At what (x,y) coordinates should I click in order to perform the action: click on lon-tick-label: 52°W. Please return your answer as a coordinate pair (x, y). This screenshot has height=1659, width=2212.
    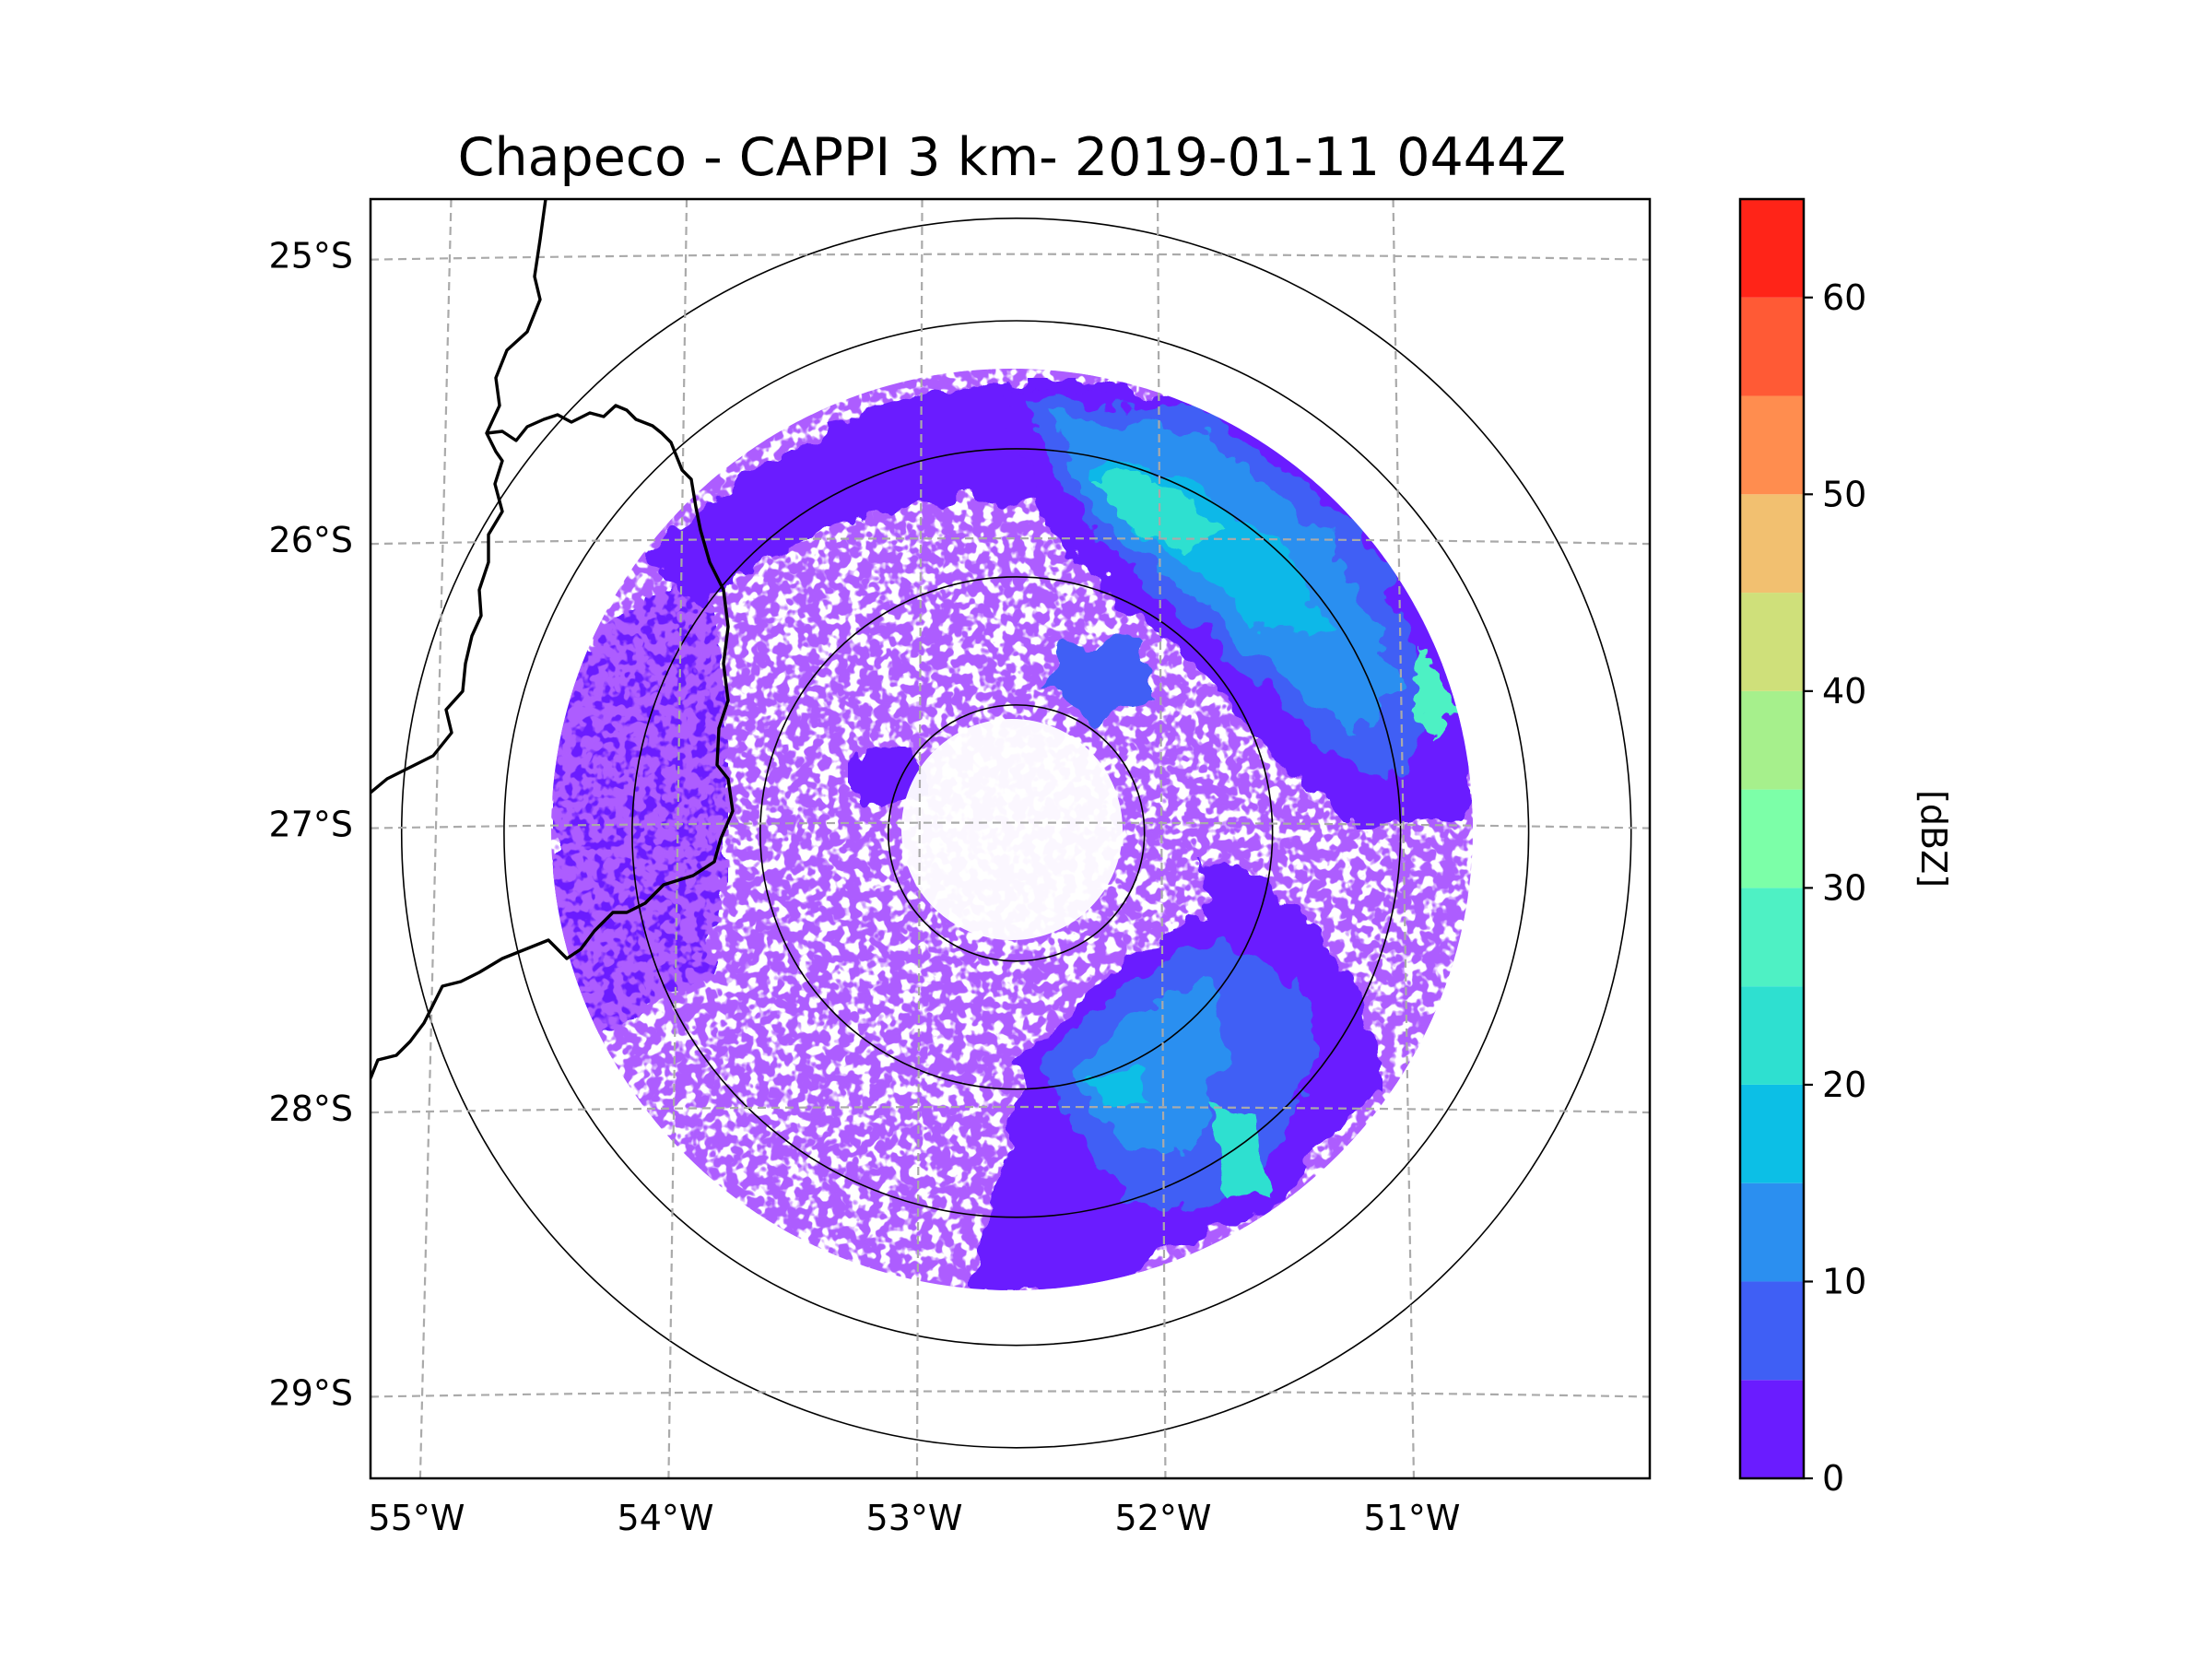
    Looking at the image, I should click on (1163, 1518).